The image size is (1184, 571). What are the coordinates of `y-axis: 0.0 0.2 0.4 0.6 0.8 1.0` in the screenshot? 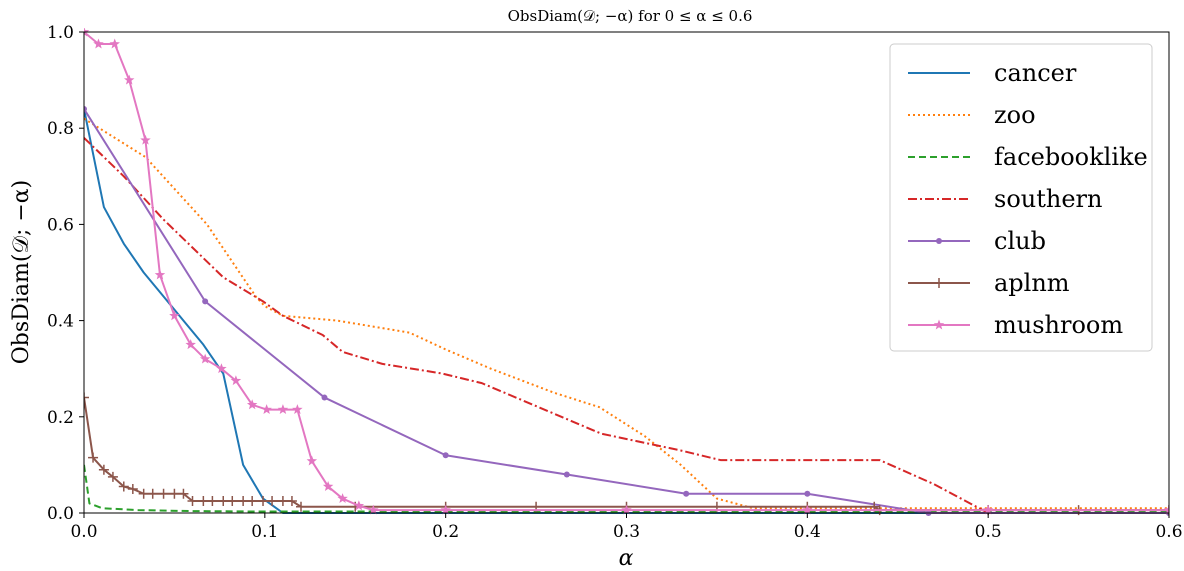 It's located at (65, 273).